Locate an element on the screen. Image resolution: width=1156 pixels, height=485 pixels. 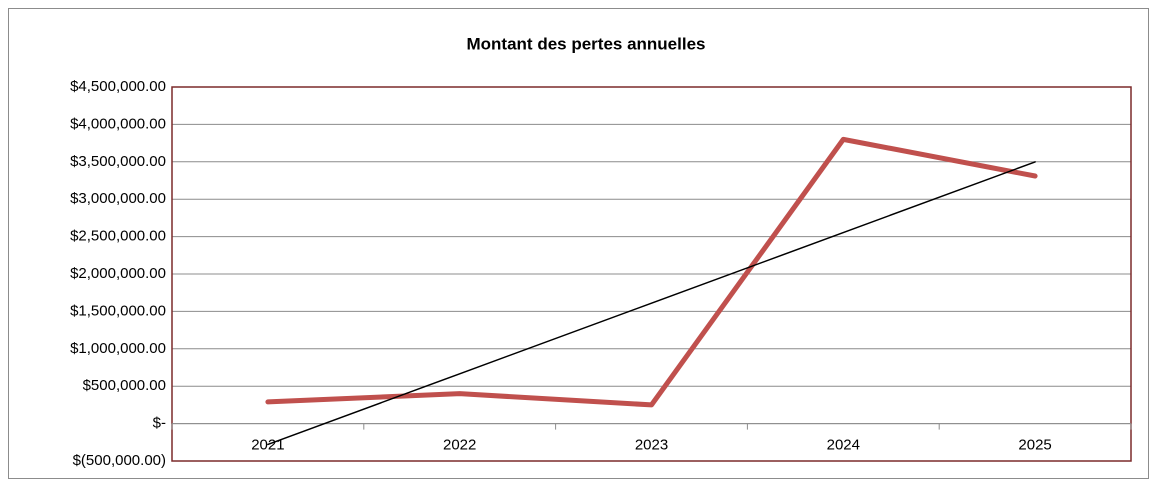
y-tick-label: $500,000.00 is located at coordinates (124, 385).